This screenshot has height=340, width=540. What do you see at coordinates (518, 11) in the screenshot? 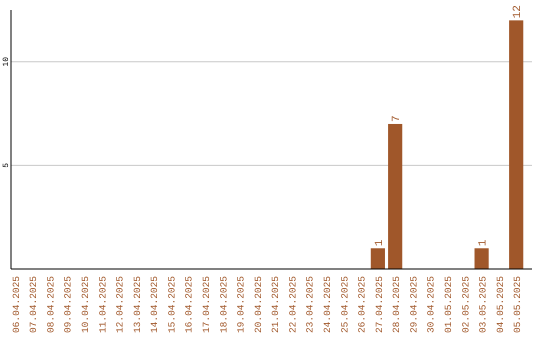
I see `data-label: 12` at bounding box center [518, 11].